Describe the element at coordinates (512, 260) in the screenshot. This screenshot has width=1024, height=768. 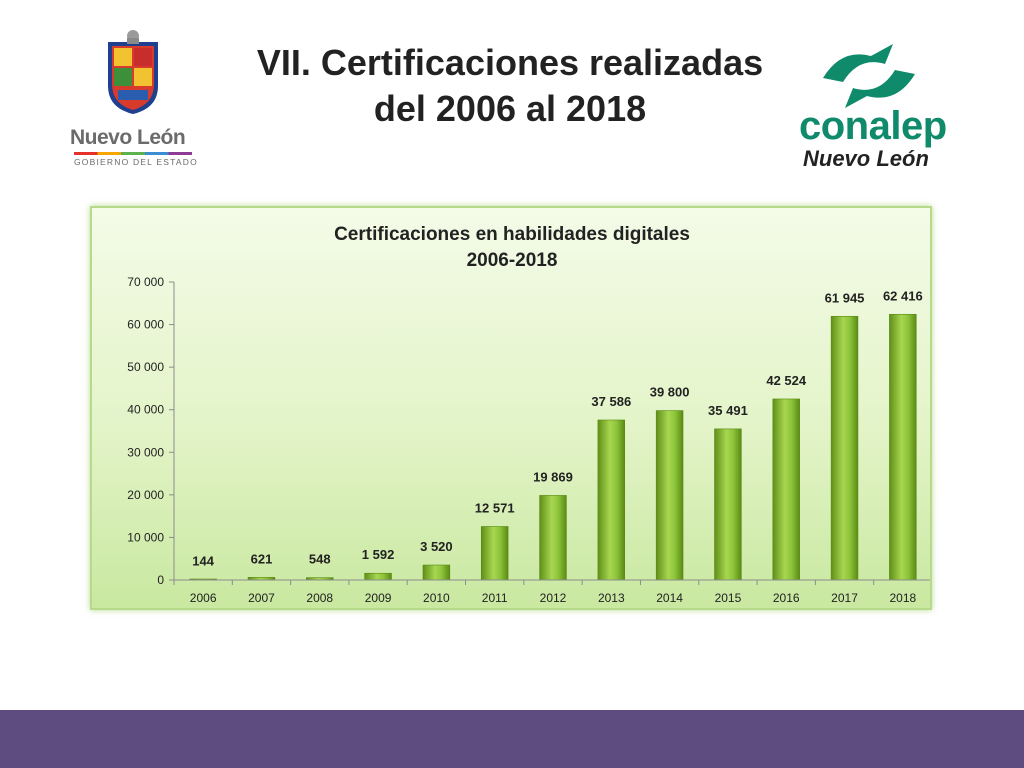
I see `chart-subtitle: 2006-2018` at that location.